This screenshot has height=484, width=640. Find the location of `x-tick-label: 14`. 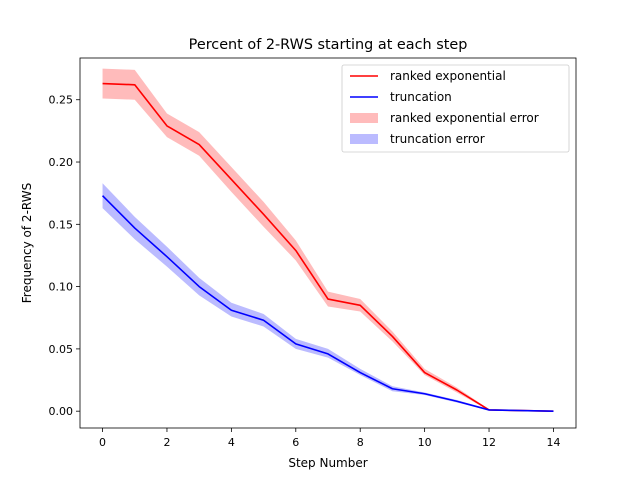

x-tick-label: 14 is located at coordinates (553, 442).